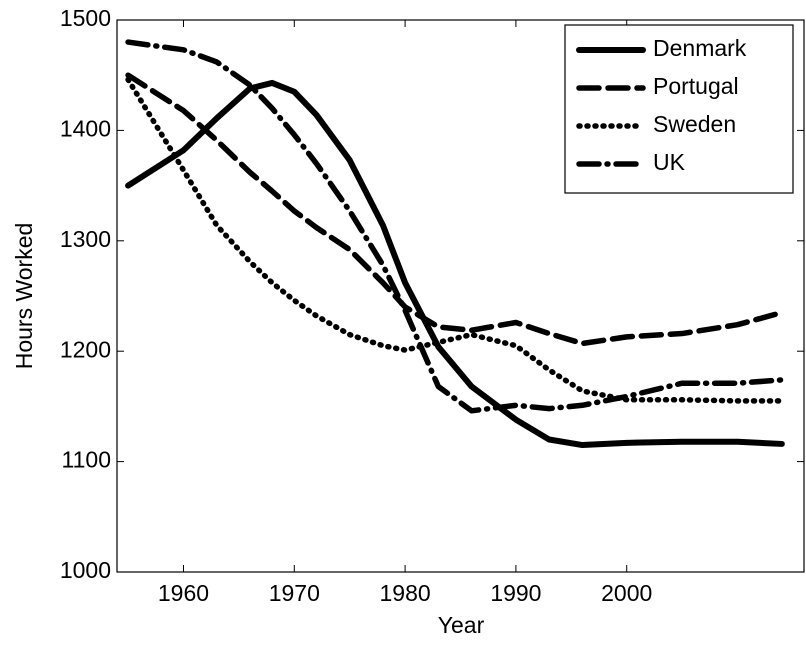  Describe the element at coordinates (86, 460) in the screenshot. I see `y-tick-label: 1100` at that location.